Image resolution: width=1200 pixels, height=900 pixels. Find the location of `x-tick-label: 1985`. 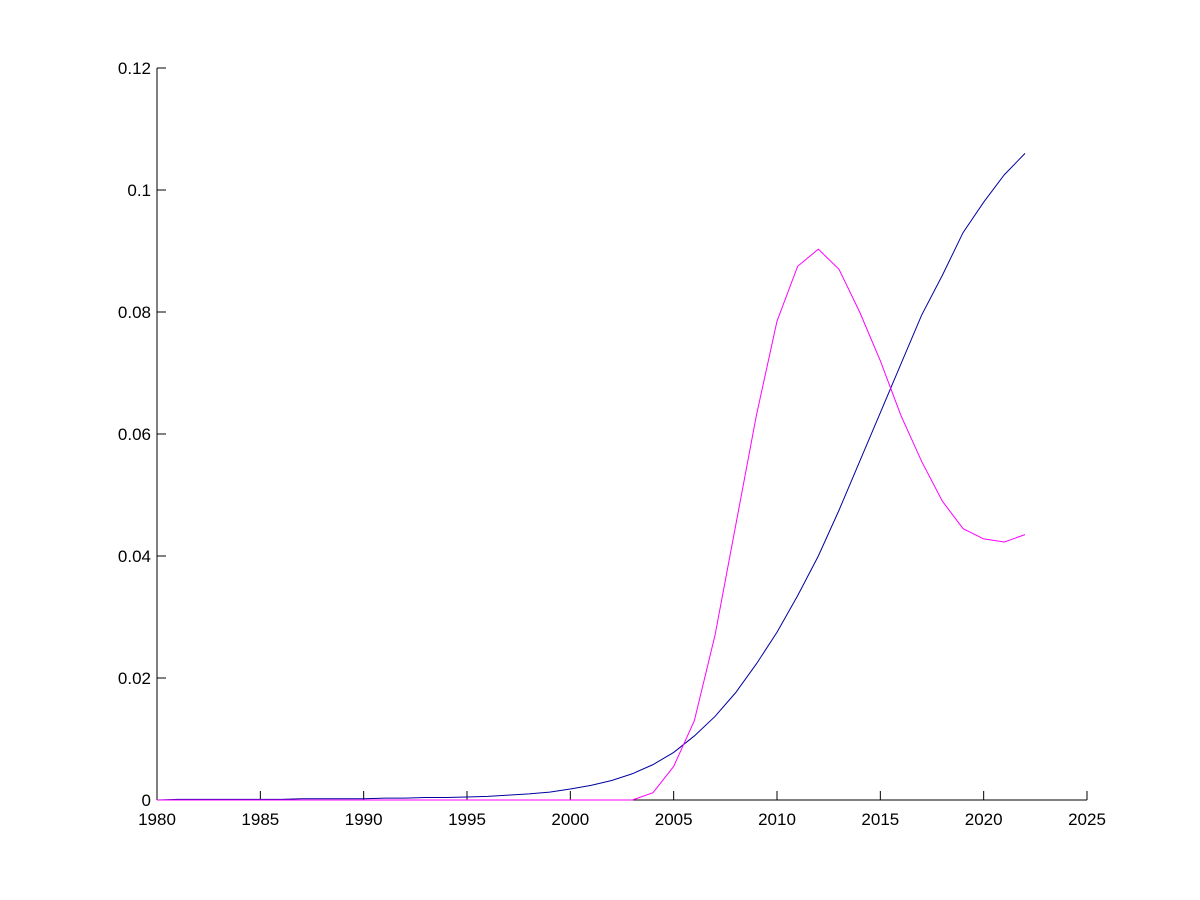

x-tick-label: 1985 is located at coordinates (260, 819).